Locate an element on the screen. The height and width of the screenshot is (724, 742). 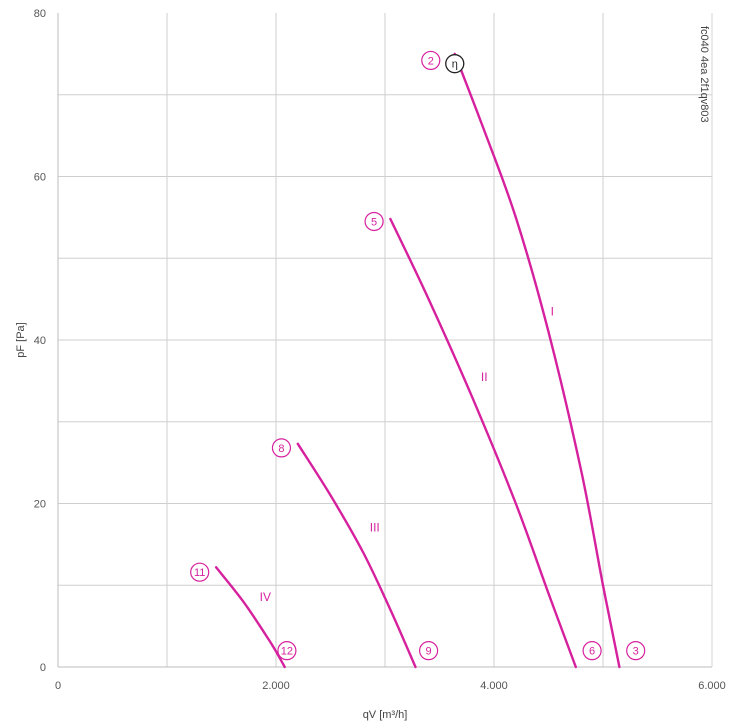
operating-point-marker: 2 is located at coordinates (431, 60).